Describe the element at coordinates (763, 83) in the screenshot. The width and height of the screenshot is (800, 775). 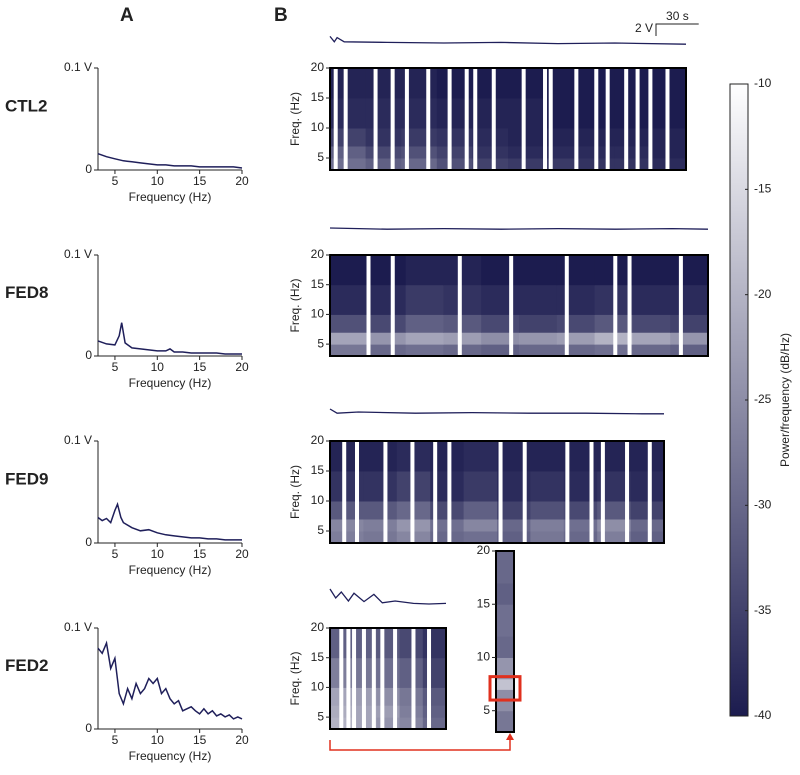
I see `z-tick-label: -10` at that location.